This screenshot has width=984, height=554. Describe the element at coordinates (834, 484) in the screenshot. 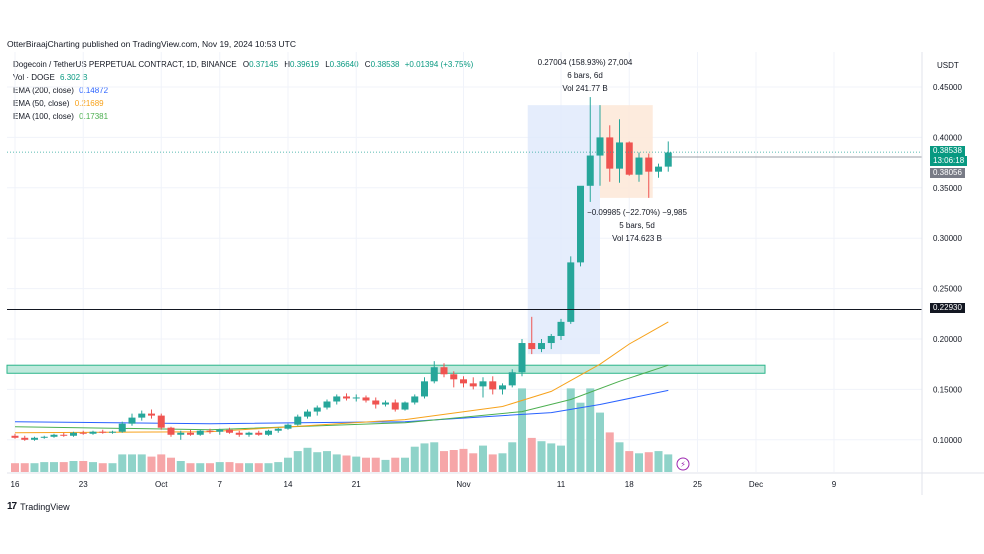

I see `x-tick-label: 9` at that location.